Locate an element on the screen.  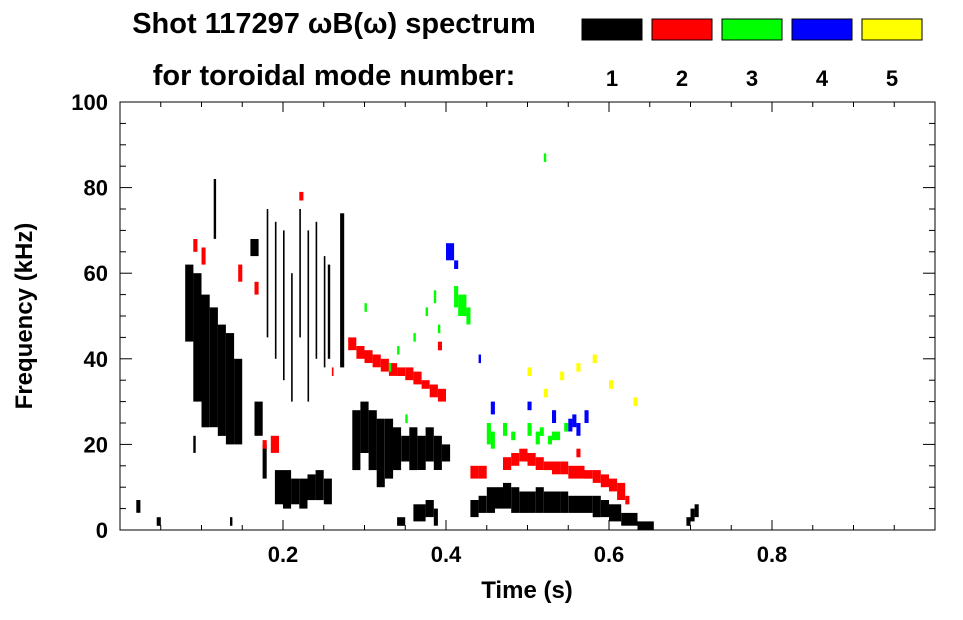
y-axis-label: Frequency (kHz) is located at coordinates (24, 316).